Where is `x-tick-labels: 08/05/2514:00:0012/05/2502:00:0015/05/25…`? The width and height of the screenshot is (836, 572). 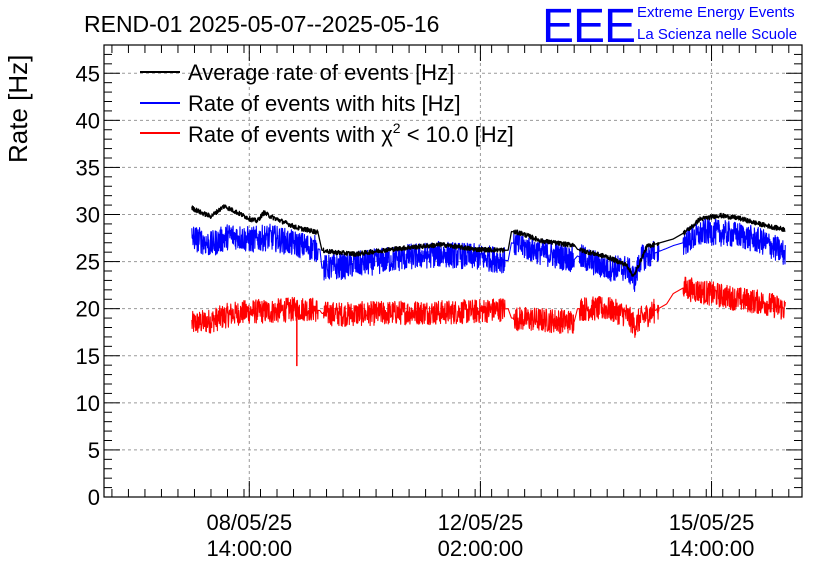 x-tick-labels: 08/05/2514:00:0012/05/2502:00:0015/05/25… is located at coordinates (480, 535).